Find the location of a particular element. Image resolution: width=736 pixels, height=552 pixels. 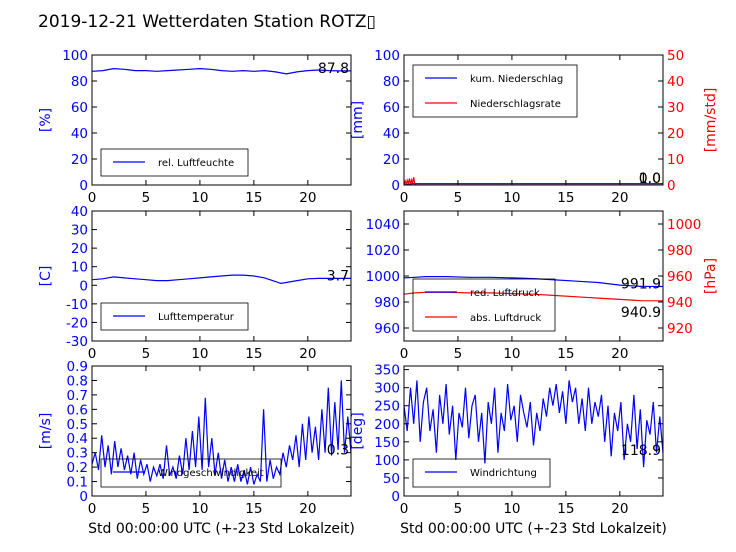

y-tick-label: 0.1 is located at coordinates (77, 483).